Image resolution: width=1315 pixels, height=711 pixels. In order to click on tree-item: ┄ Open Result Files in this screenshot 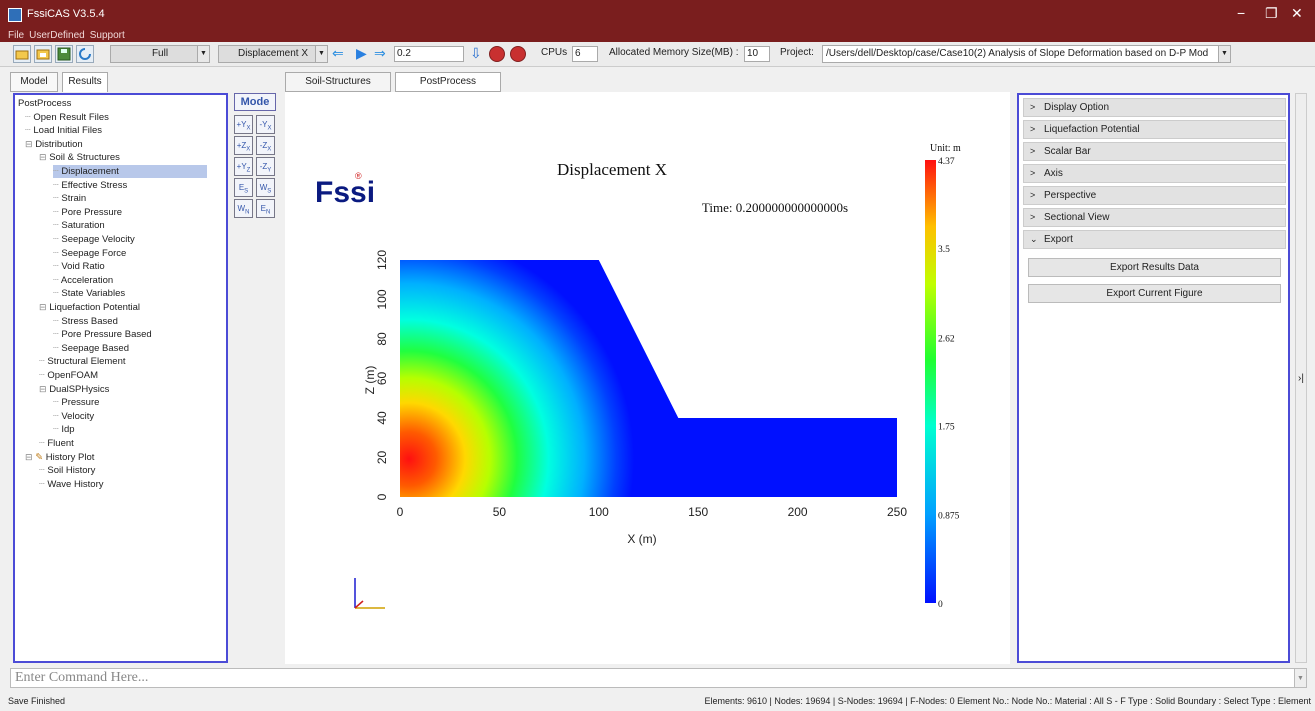, I will do `click(67, 117)`.